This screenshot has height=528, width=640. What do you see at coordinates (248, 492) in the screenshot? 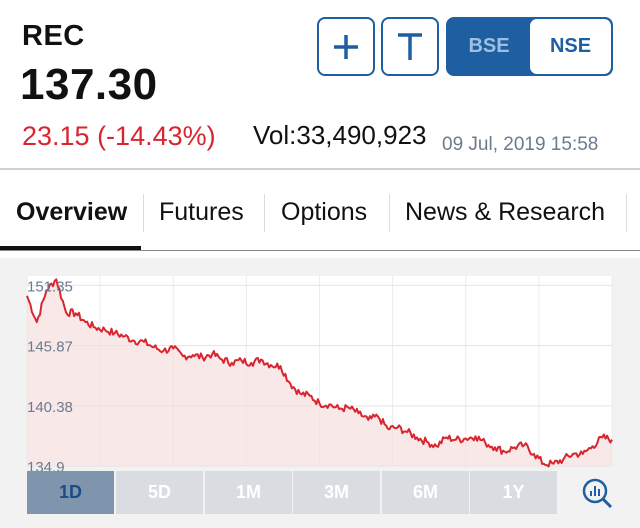
I see `range-1m-button: 1M` at bounding box center [248, 492].